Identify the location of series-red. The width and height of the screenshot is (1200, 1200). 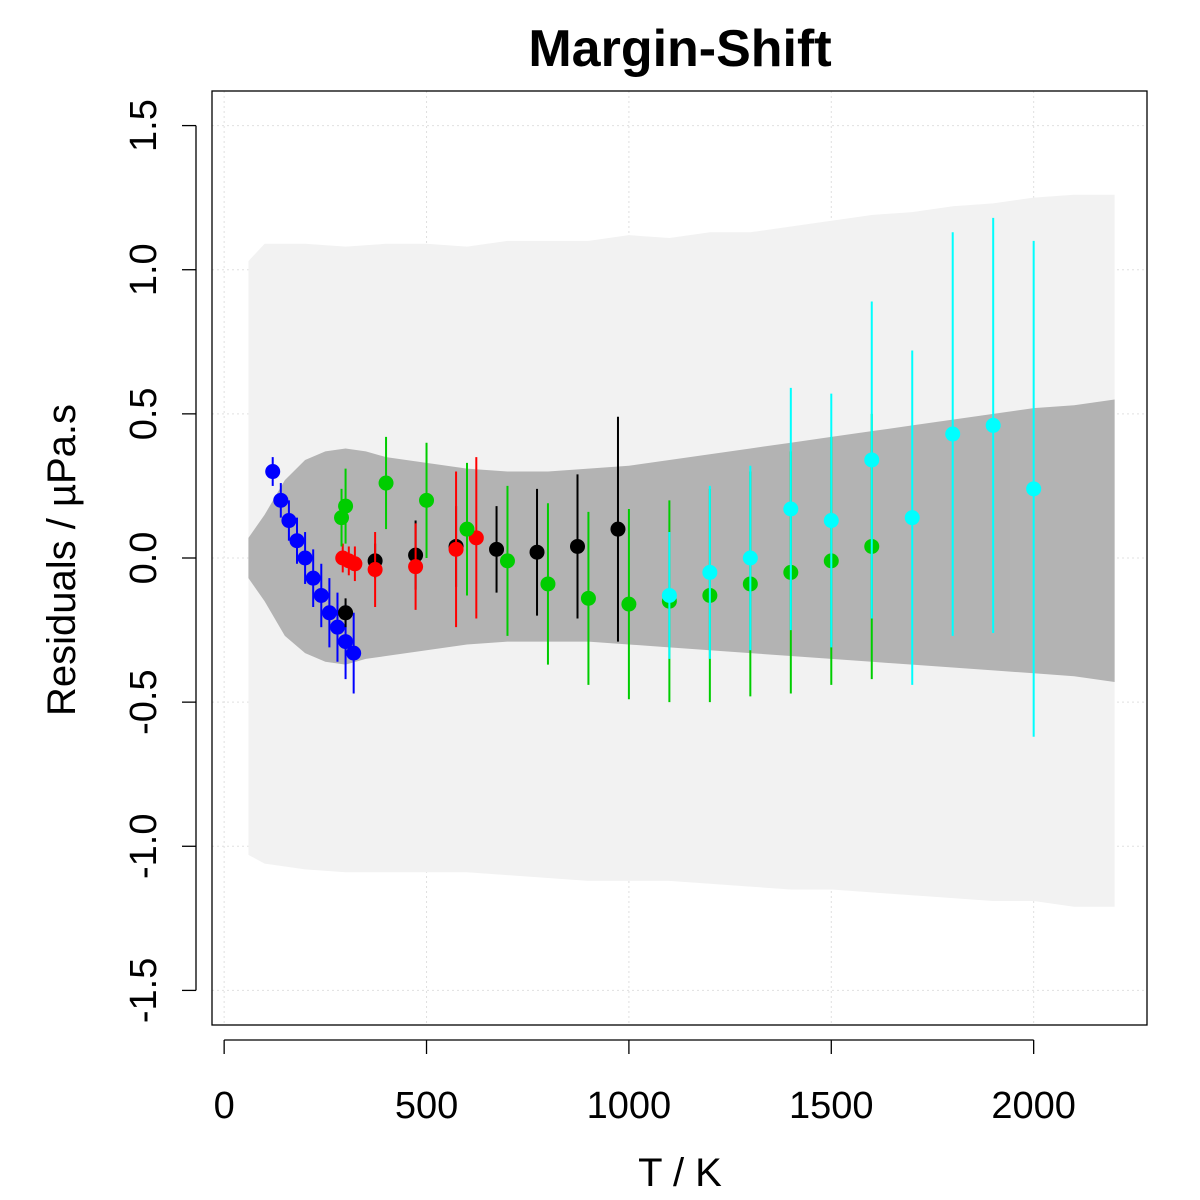
(409, 542).